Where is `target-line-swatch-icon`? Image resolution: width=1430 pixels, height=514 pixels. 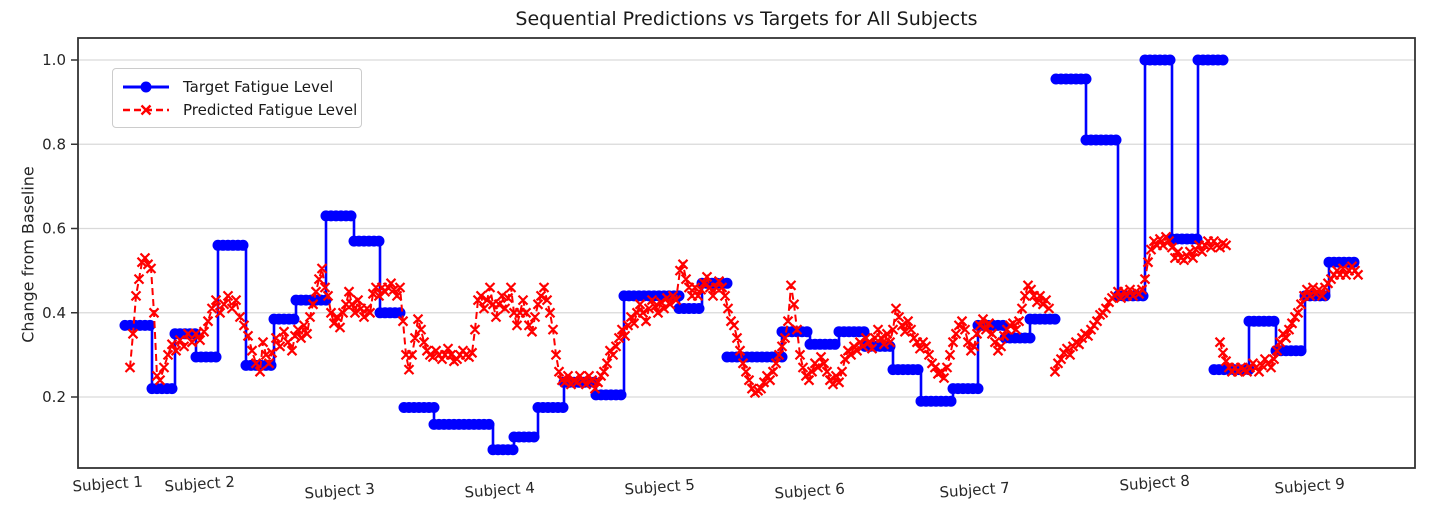 target-line-swatch-icon is located at coordinates (146, 86).